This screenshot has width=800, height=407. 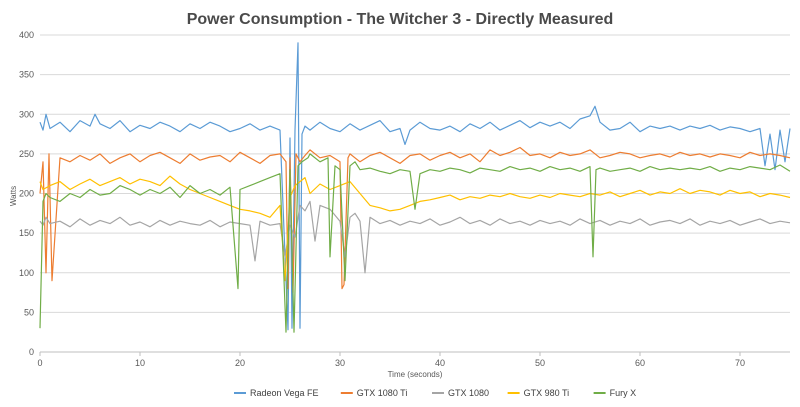 What do you see at coordinates (26, 114) in the screenshot?
I see `y-tick-label: 300` at bounding box center [26, 114].